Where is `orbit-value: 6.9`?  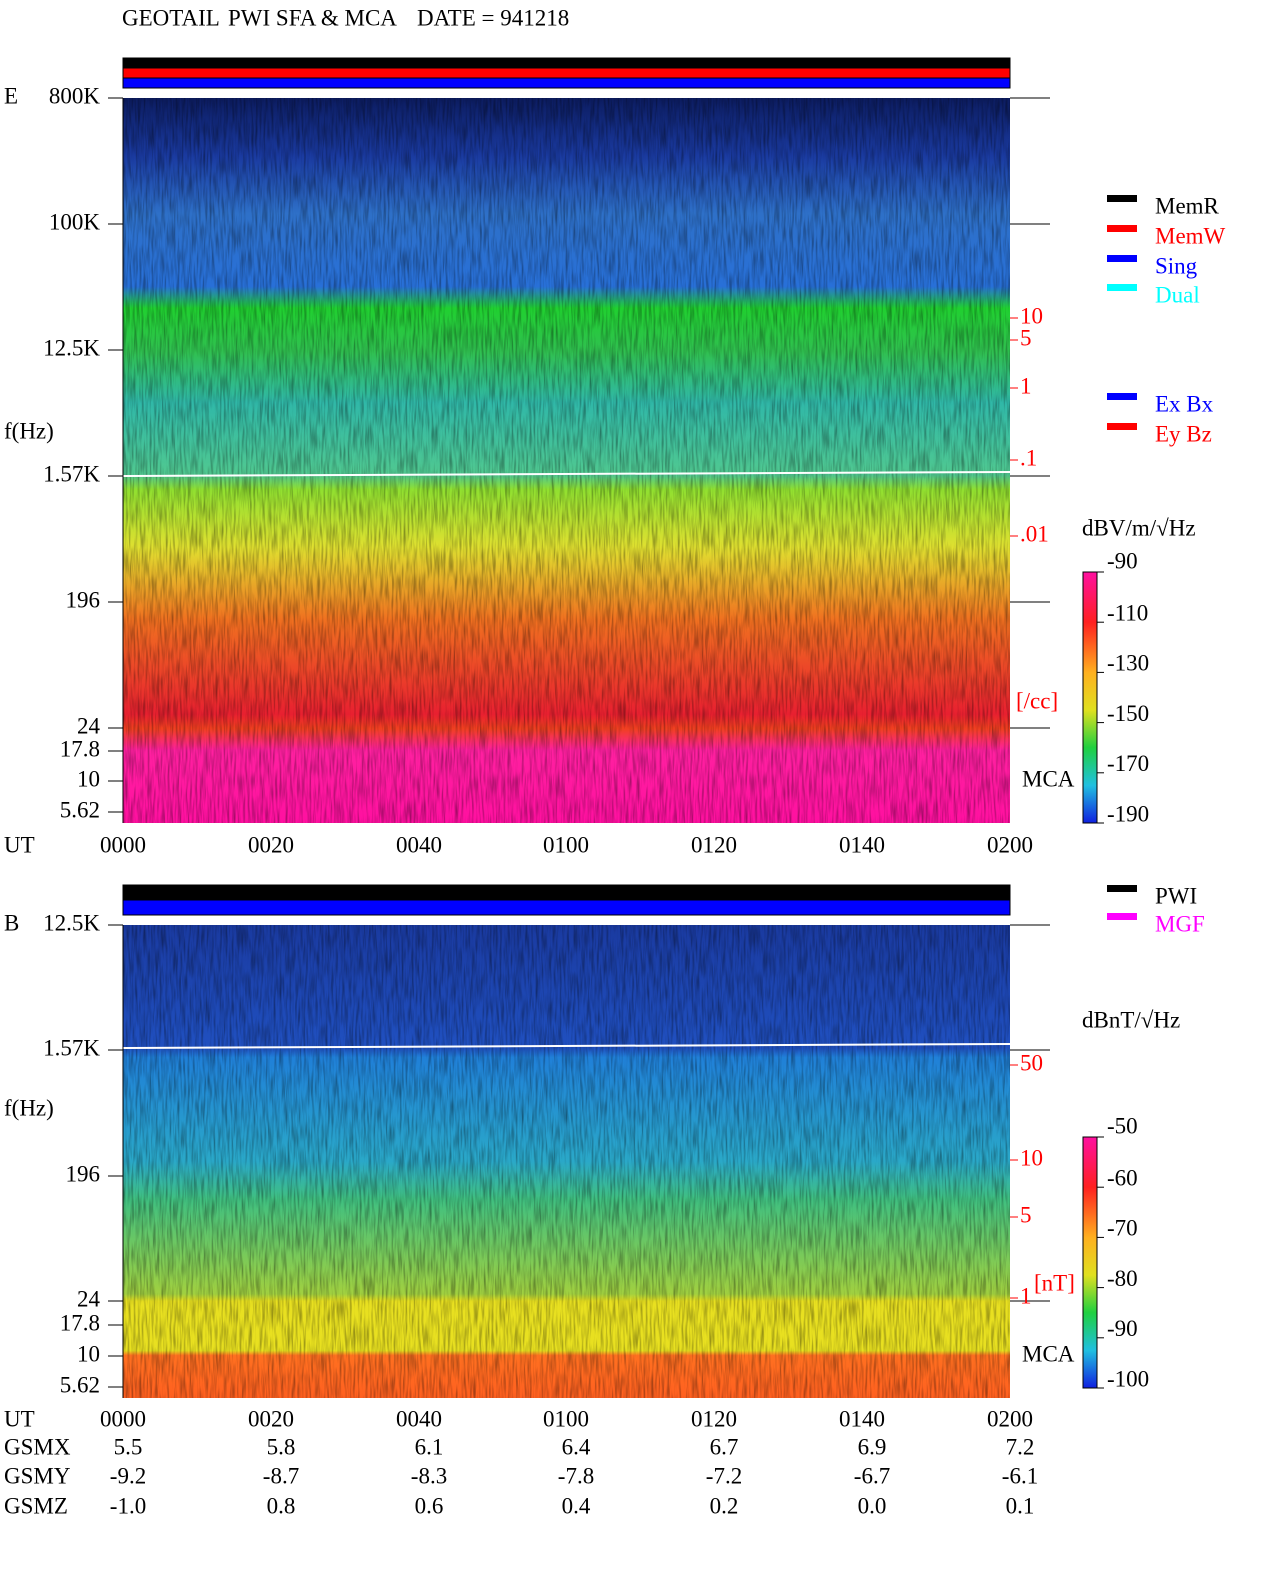 orbit-value: 6.9 is located at coordinates (872, 1446).